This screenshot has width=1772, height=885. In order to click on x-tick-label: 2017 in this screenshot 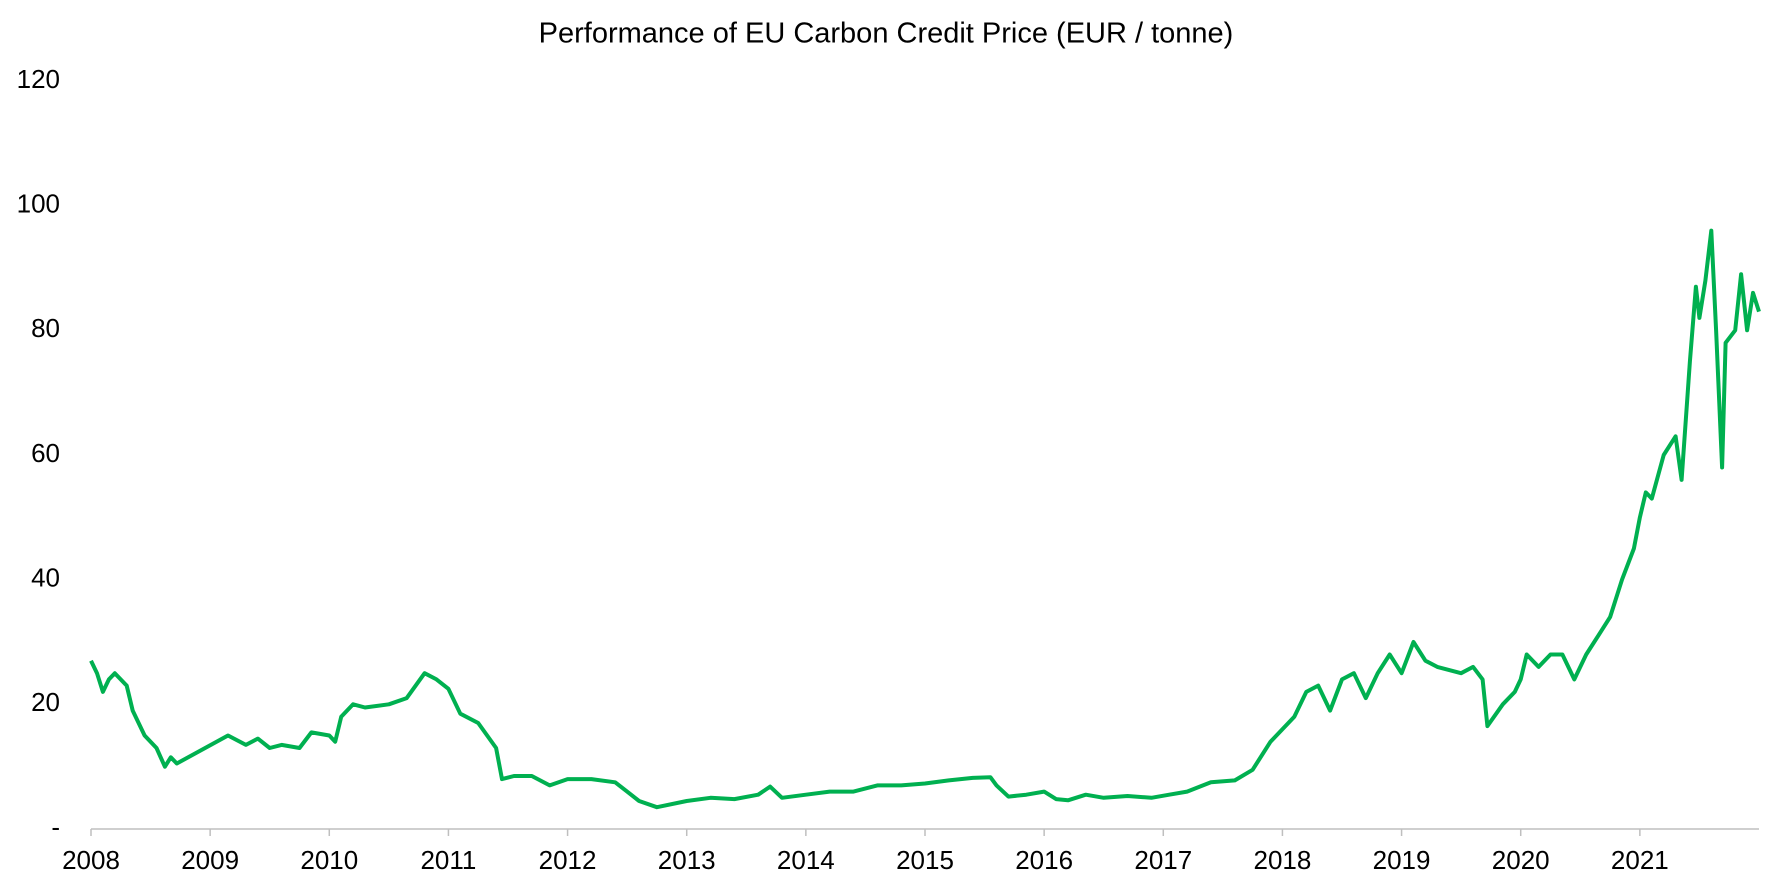, I will do `click(1163, 860)`.